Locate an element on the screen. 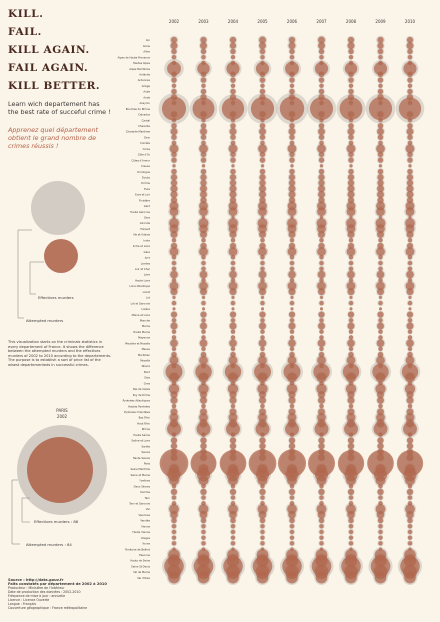 The height and width of the screenshot is (622, 440). legend-diagram is located at coordinates (51, 250).